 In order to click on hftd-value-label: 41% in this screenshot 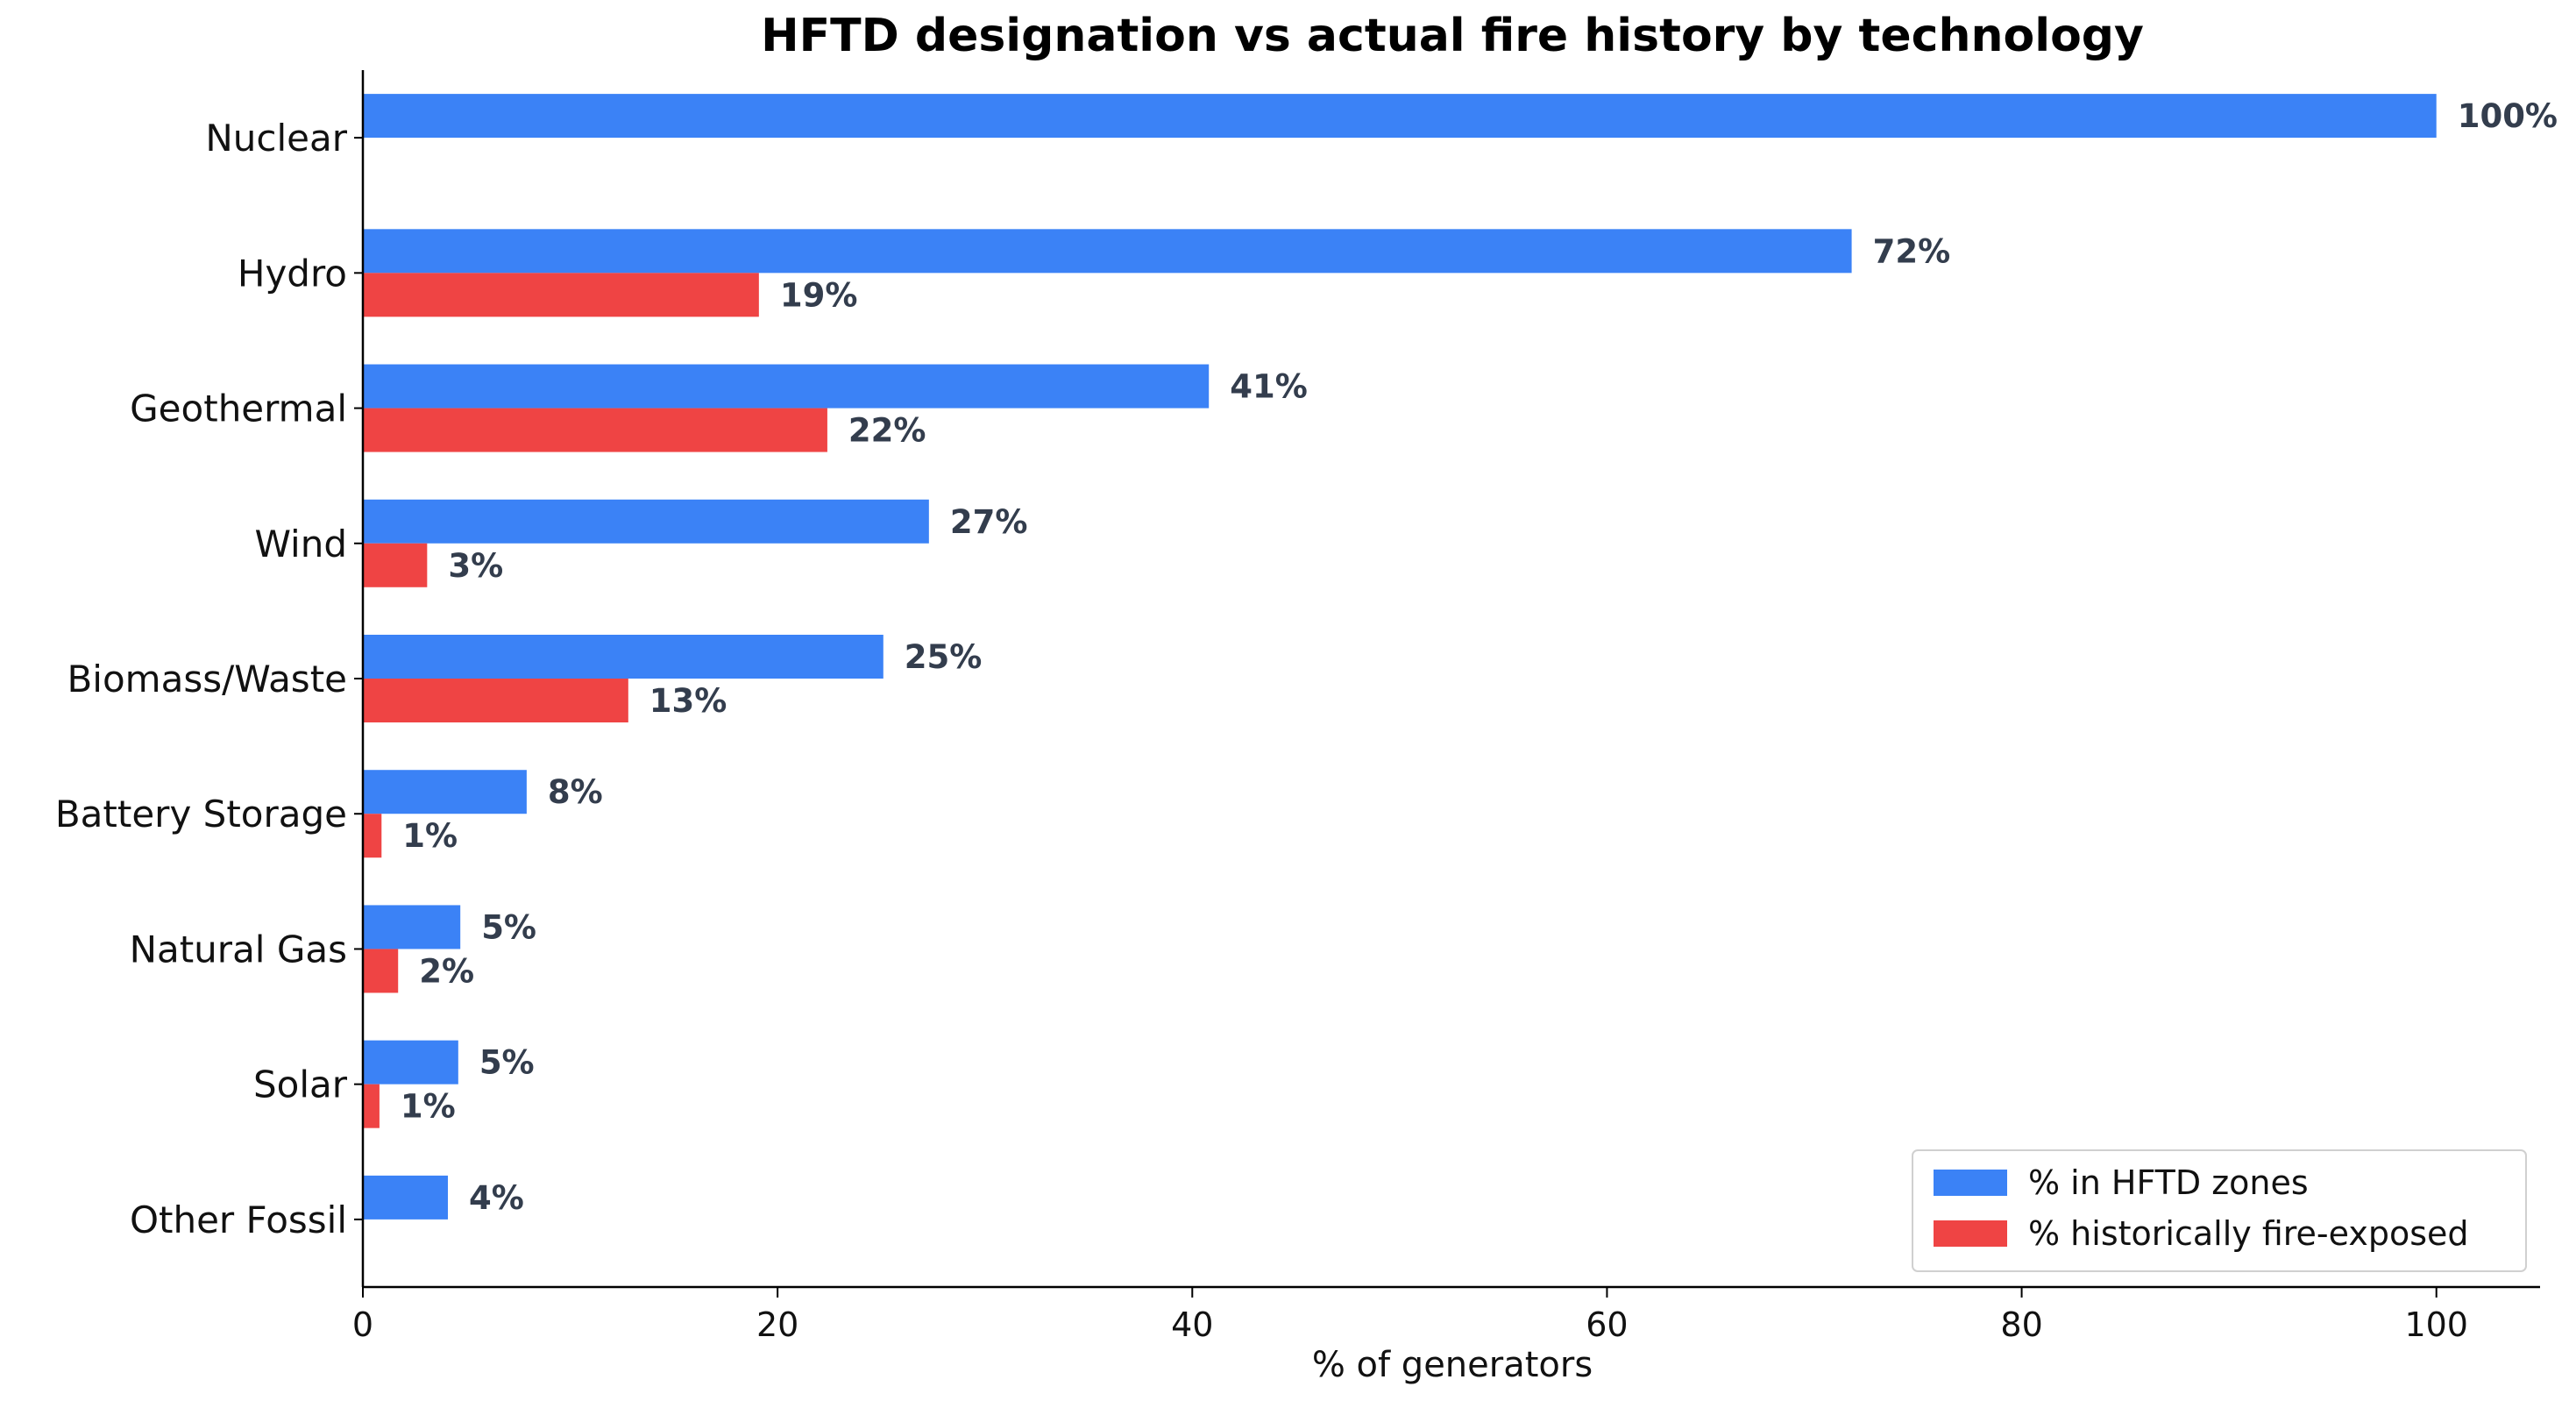, I will do `click(1269, 387)`.